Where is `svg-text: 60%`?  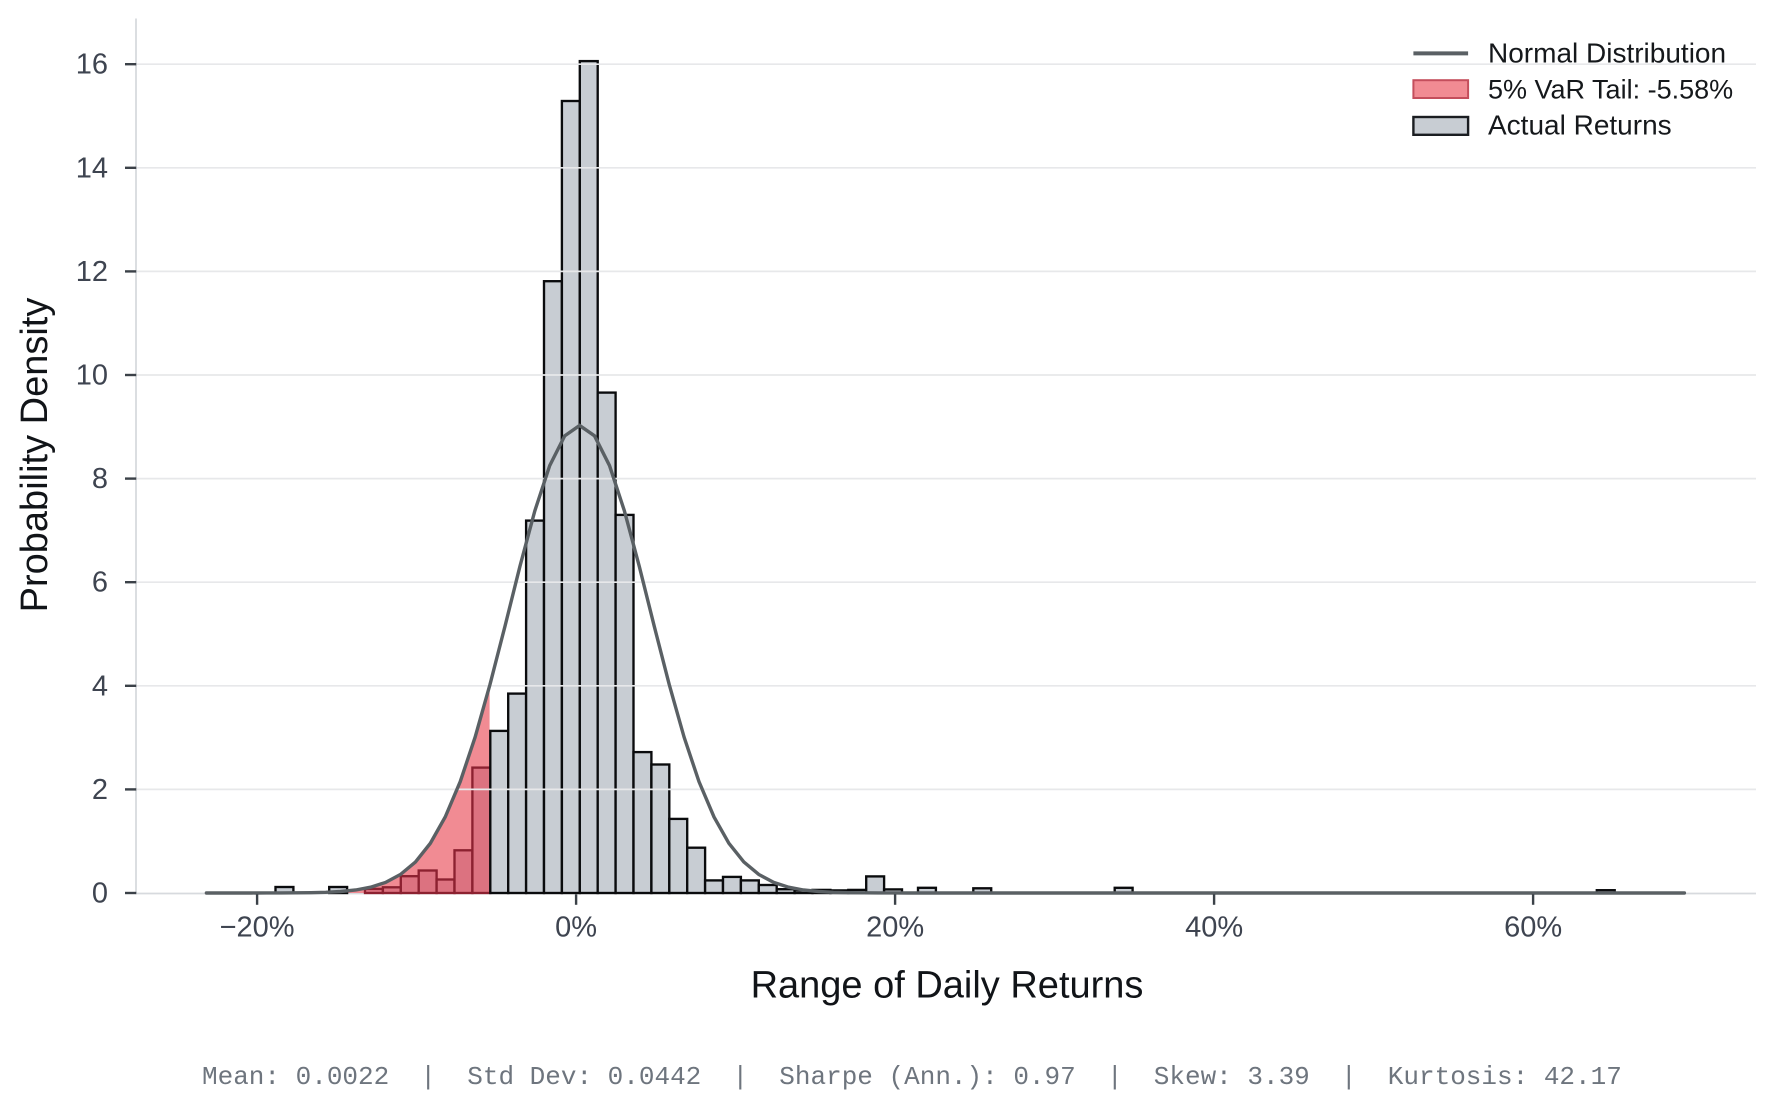
svg-text: 60% is located at coordinates (1533, 928).